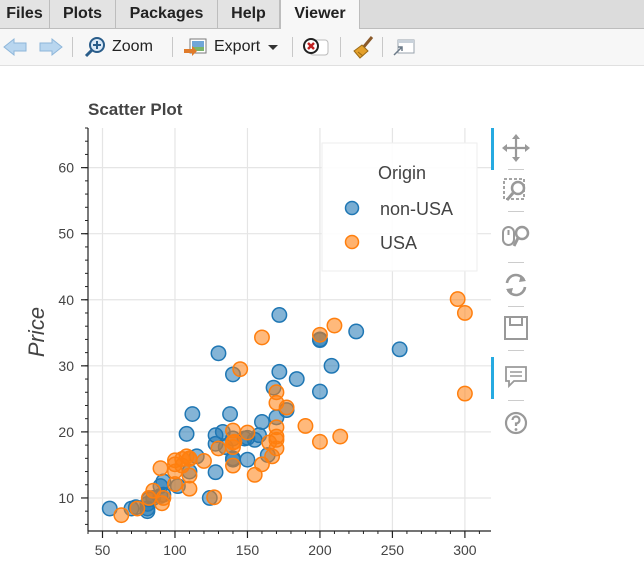 The image size is (644, 578). I want to click on chart-legend: Origin non-USA USA, so click(399, 207).